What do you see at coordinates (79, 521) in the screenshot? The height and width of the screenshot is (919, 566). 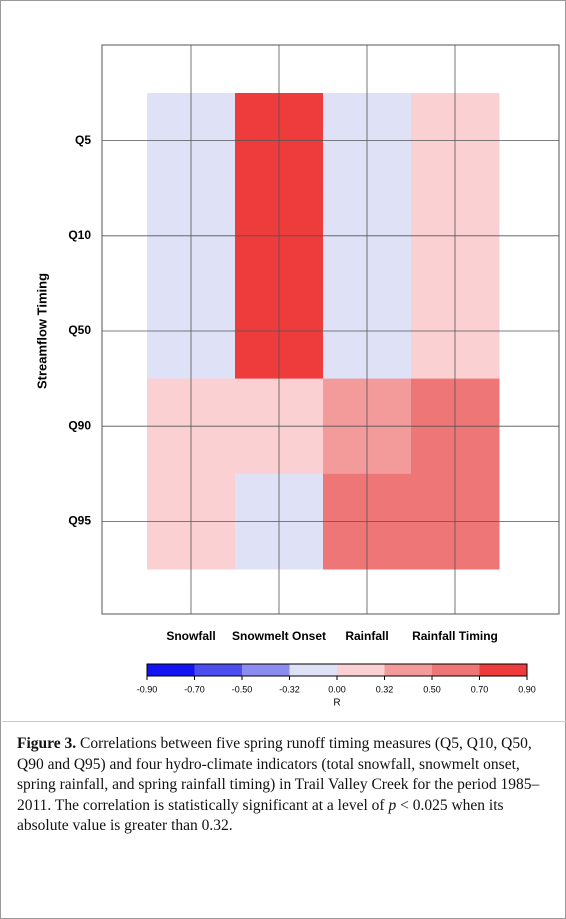 I see `y-tick-label: Q95` at bounding box center [79, 521].